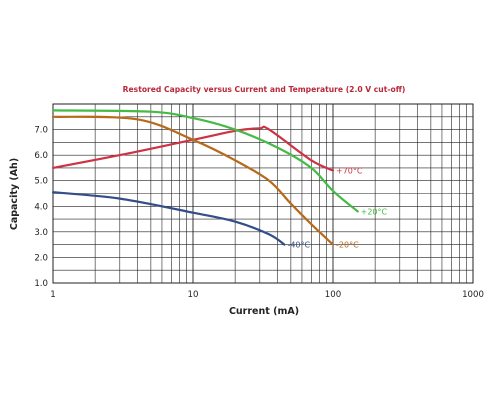 The image size is (500, 400). I want to click on x-tick-label: 100, so click(333, 295).